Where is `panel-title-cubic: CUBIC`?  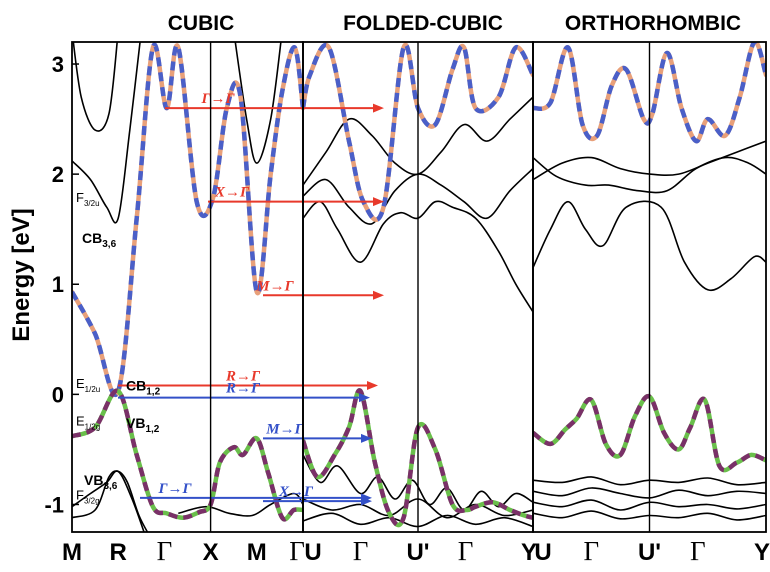 panel-title-cubic: CUBIC is located at coordinates (201, 23).